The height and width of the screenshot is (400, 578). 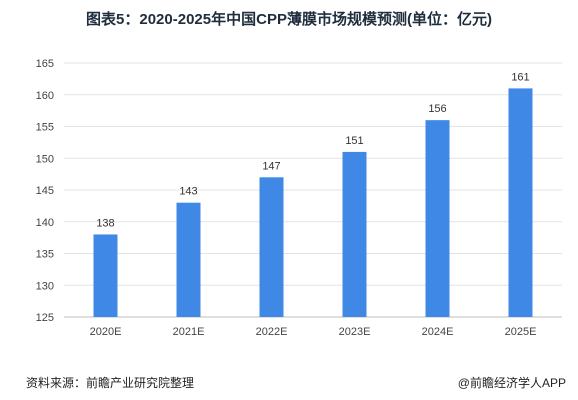 I want to click on x-tick-label: 2020E, so click(x=106, y=332).